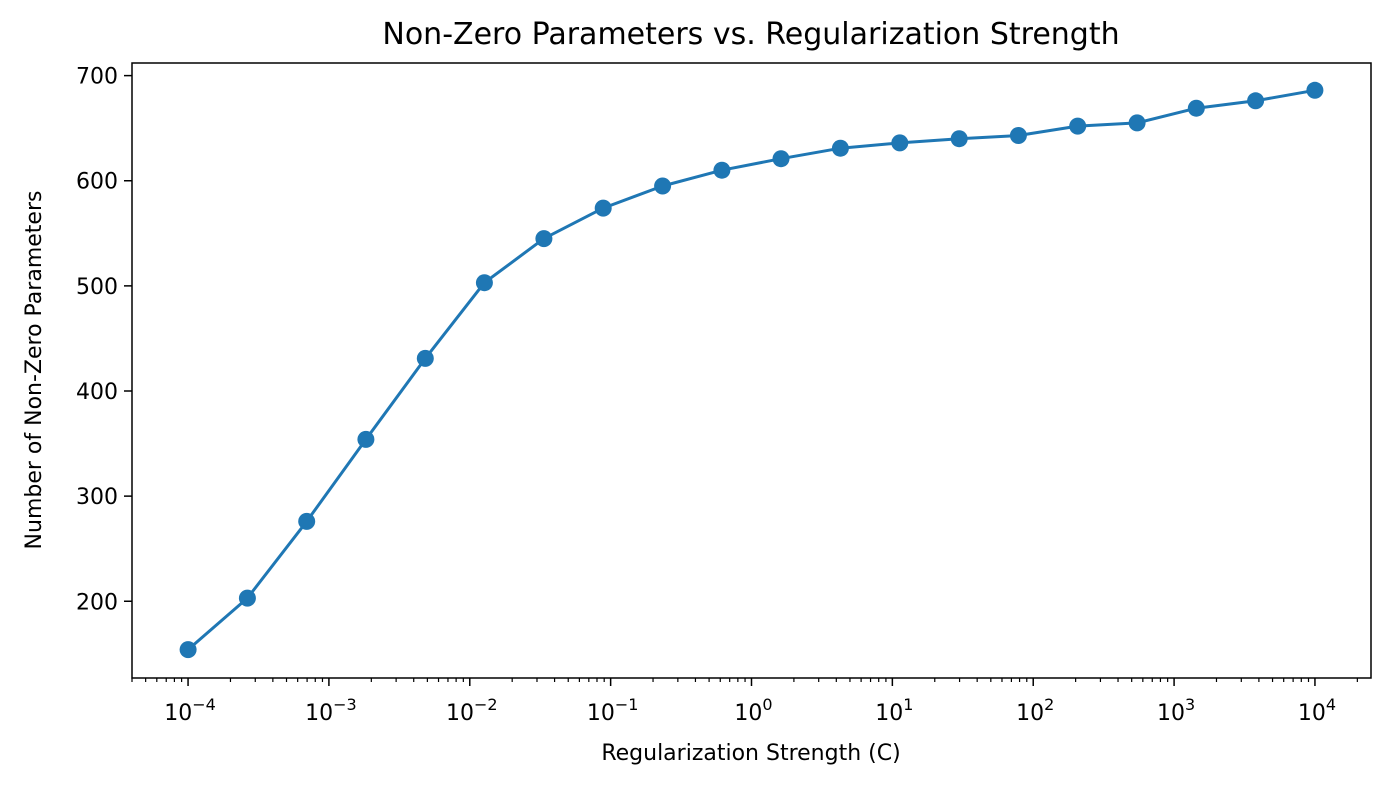  I want to click on x-tick-label: 10³, so click(1176, 710).